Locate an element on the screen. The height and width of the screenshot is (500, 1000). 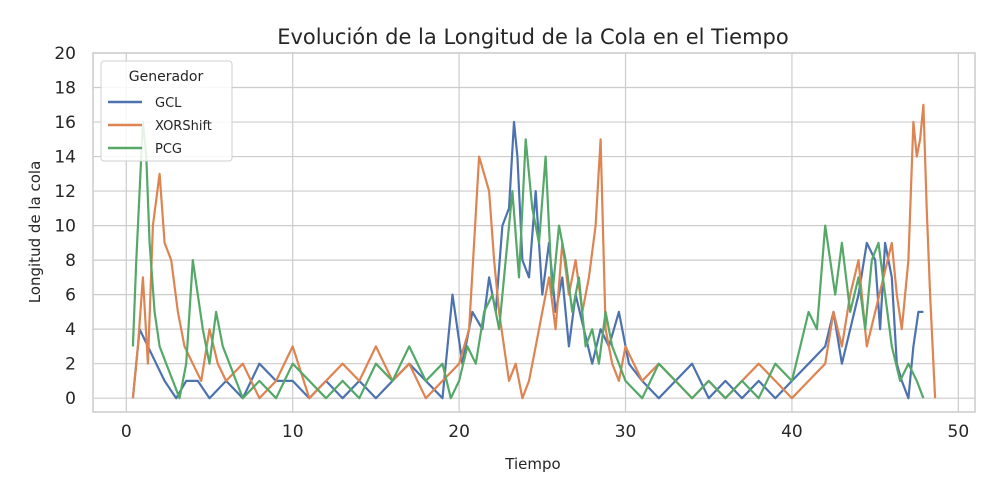
y-tick-label: 14 is located at coordinates (65, 158).